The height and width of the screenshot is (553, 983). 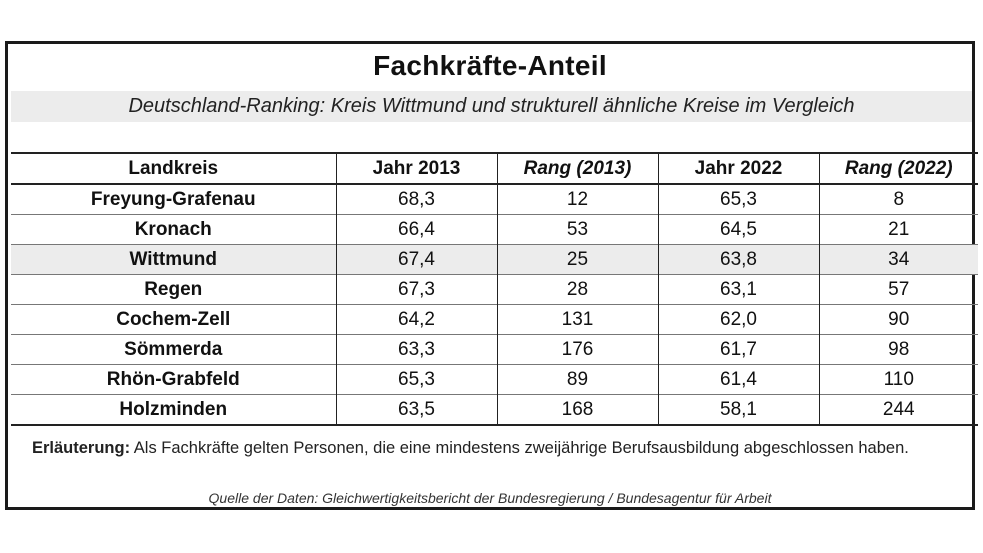 What do you see at coordinates (577, 349) in the screenshot?
I see `cell-rang-2013: 176` at bounding box center [577, 349].